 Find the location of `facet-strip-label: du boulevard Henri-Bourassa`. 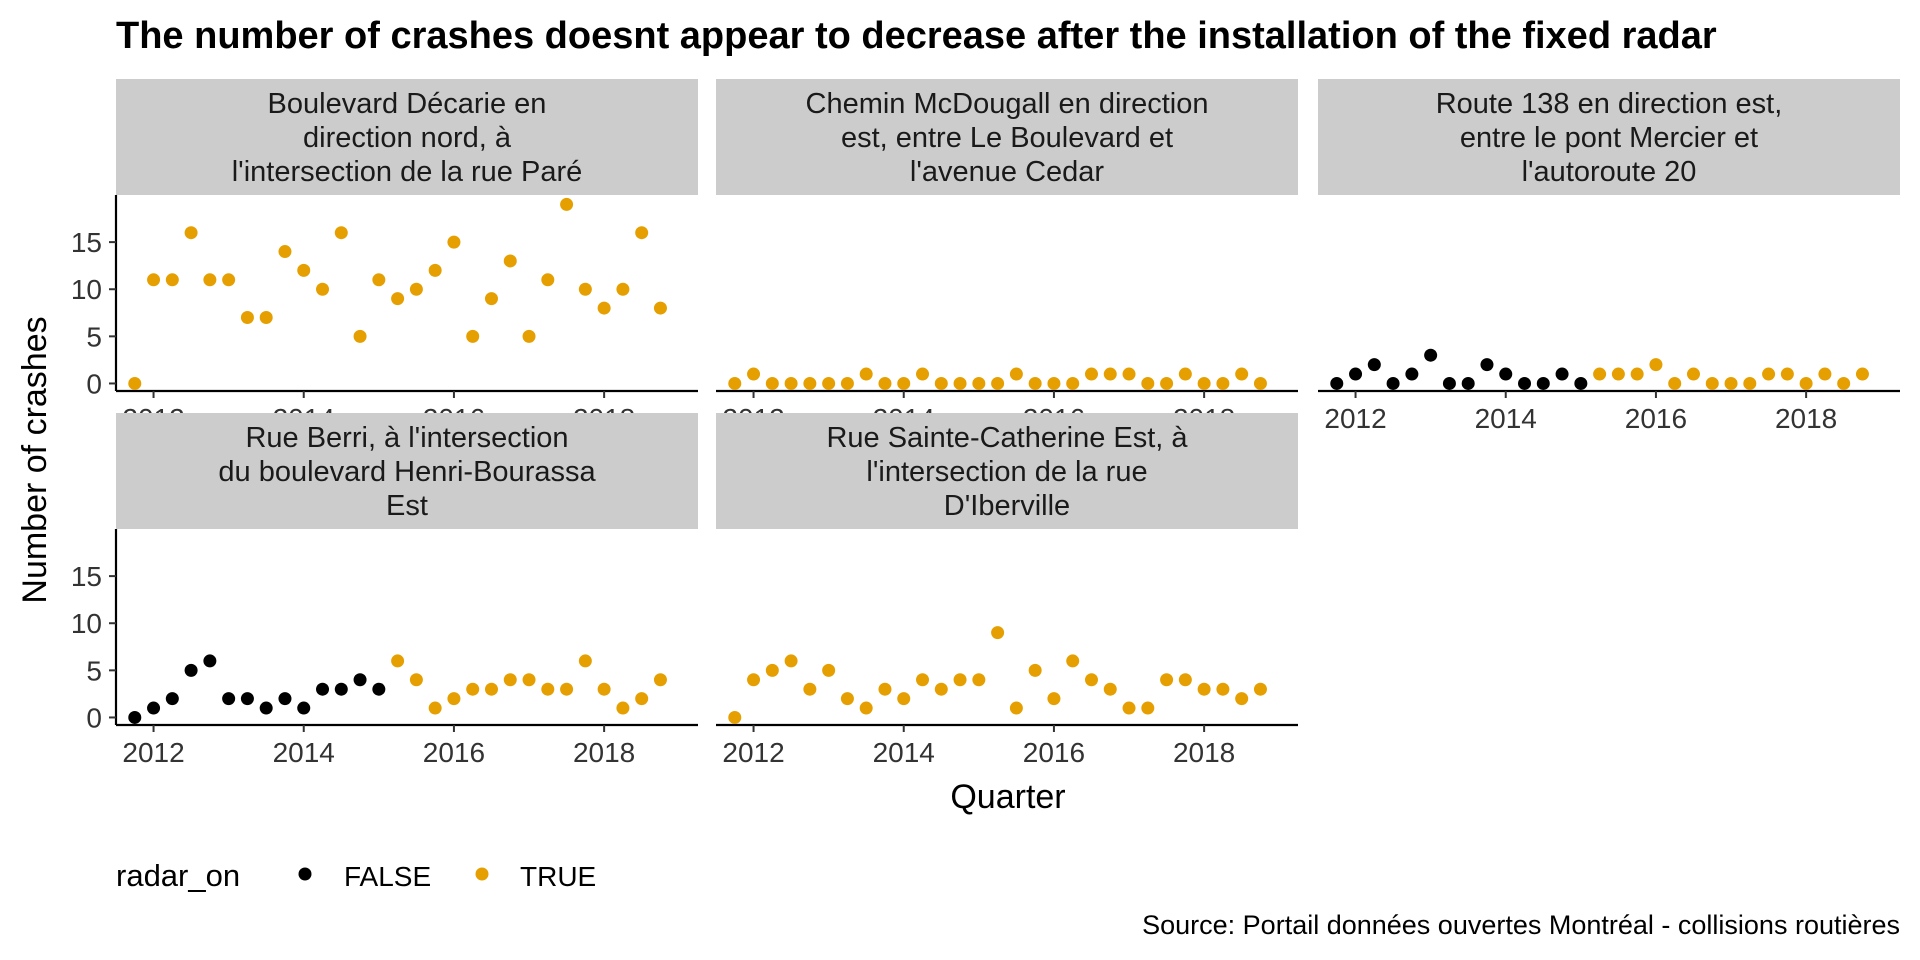

facet-strip-label: du boulevard Henri-Bourassa is located at coordinates (407, 472).